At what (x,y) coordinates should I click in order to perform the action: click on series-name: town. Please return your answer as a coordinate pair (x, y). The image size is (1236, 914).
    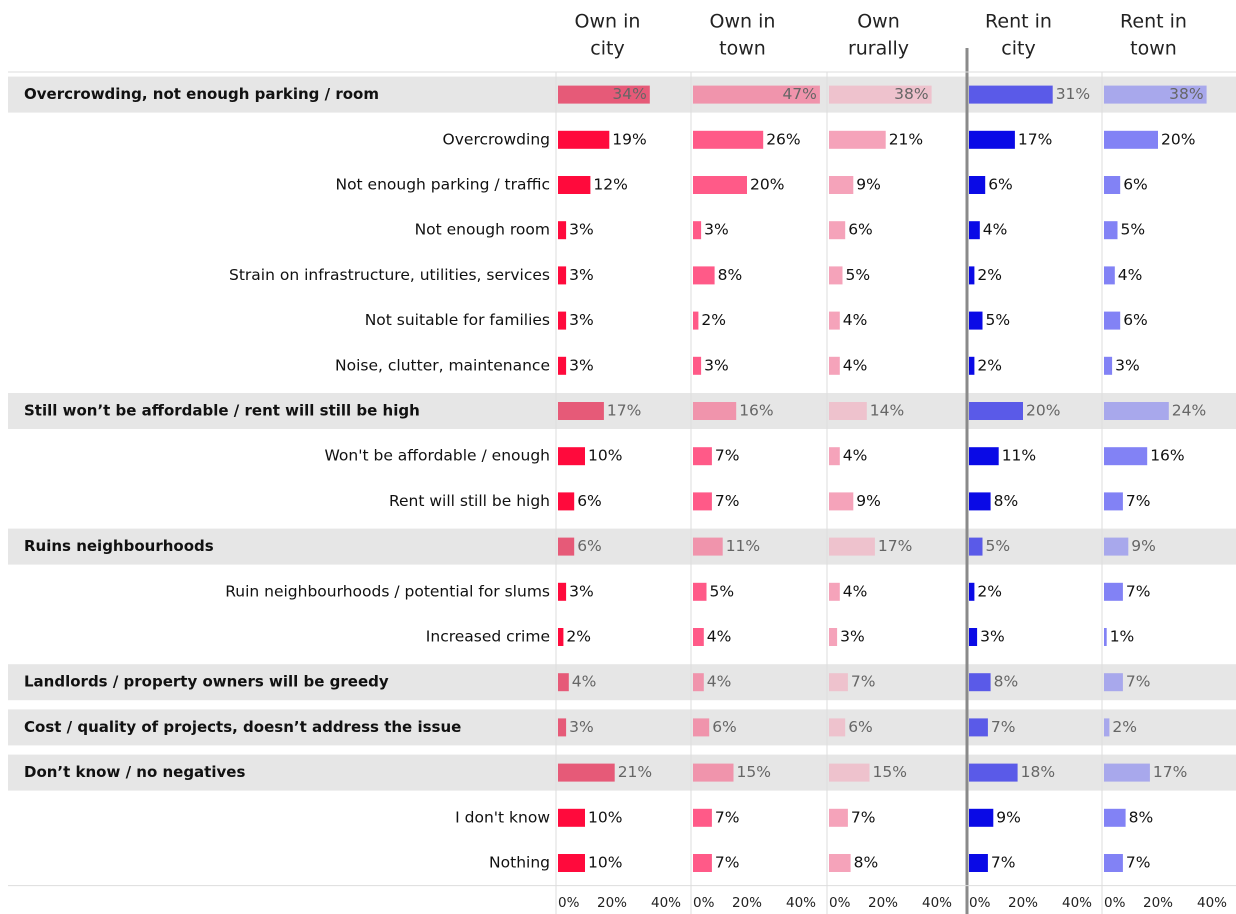
    Looking at the image, I should click on (742, 49).